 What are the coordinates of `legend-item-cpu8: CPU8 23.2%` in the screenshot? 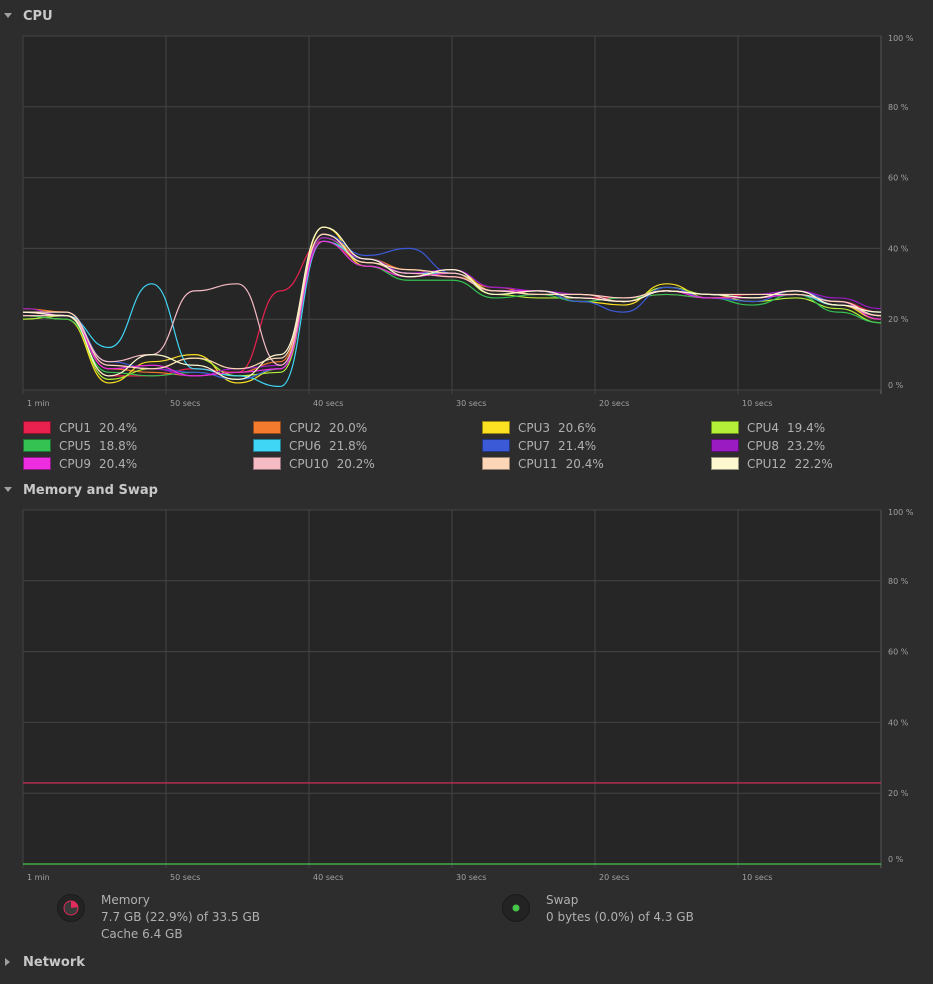 It's located at (768, 445).